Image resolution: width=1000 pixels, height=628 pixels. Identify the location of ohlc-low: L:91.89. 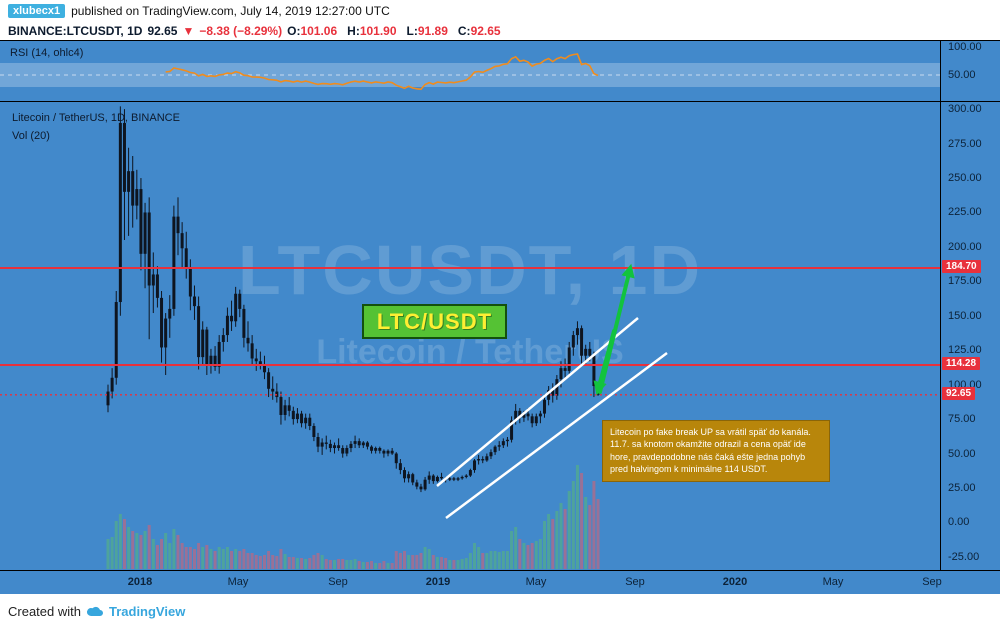
(427, 31).